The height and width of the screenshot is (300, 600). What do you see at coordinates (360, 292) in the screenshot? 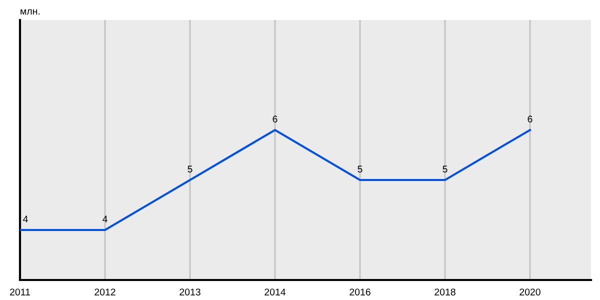
I see `x-tick-label: 2016` at bounding box center [360, 292].